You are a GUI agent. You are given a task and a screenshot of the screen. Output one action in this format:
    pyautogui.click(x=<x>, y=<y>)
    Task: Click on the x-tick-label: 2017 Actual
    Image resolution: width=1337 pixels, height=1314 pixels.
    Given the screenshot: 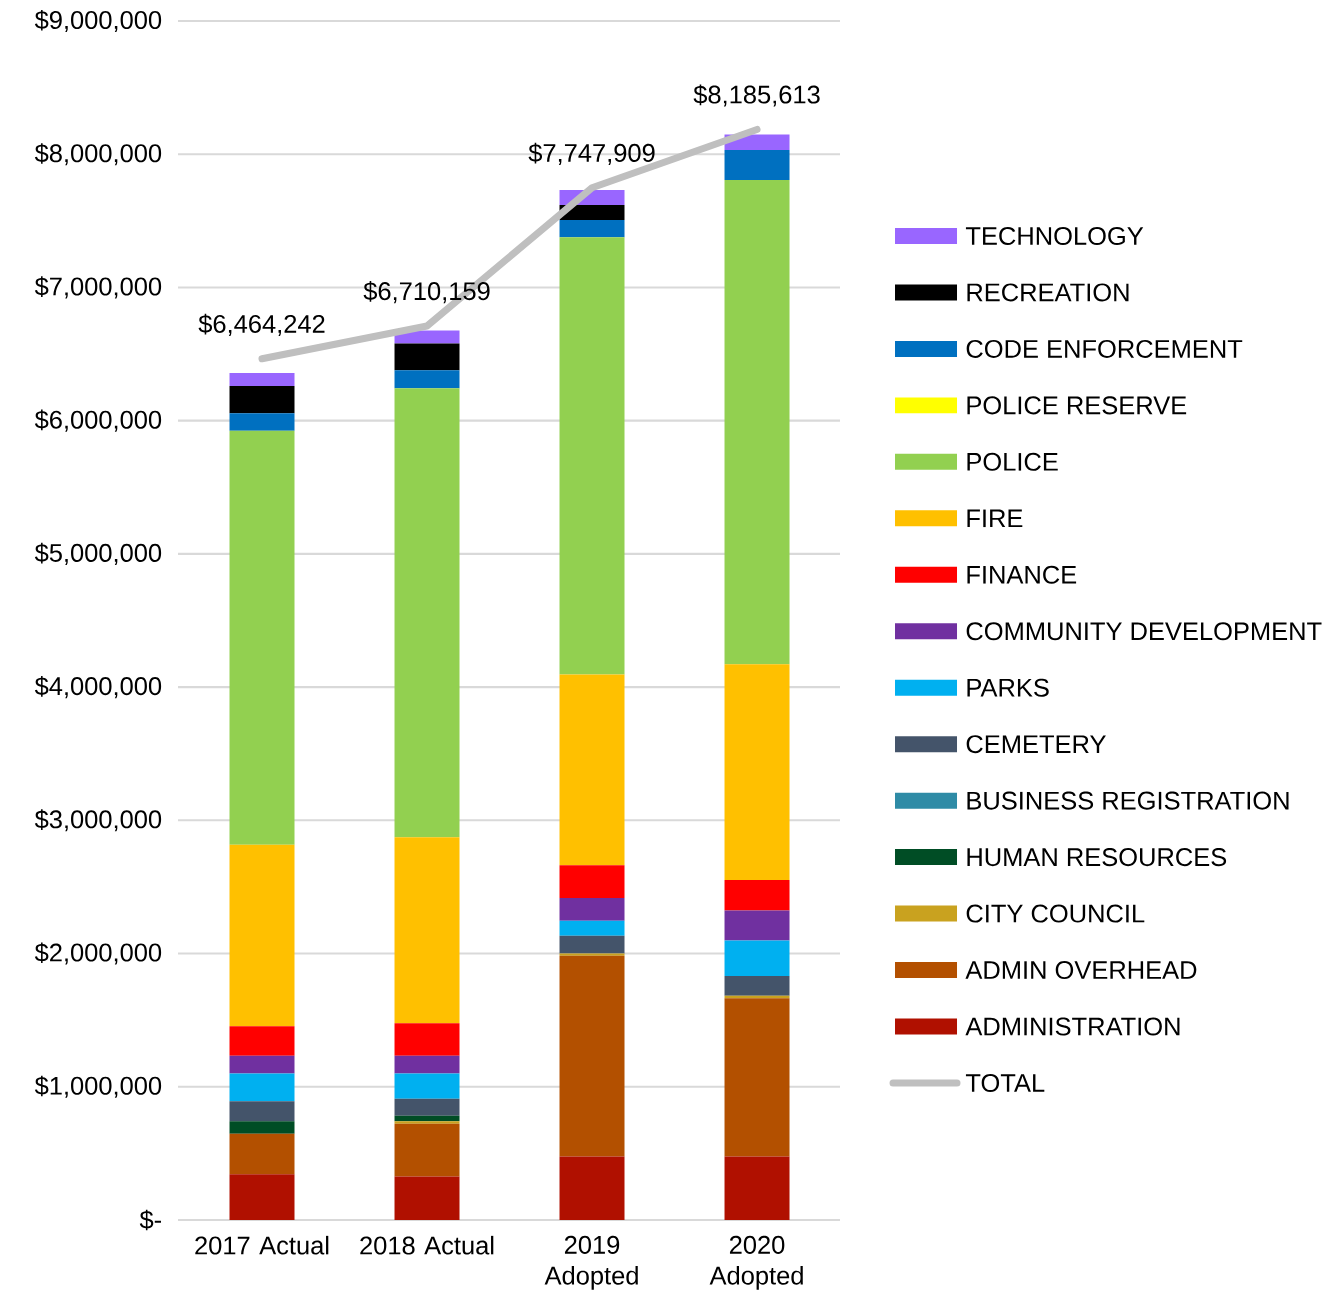 What is the action you would take?
    pyautogui.click(x=262, y=1245)
    